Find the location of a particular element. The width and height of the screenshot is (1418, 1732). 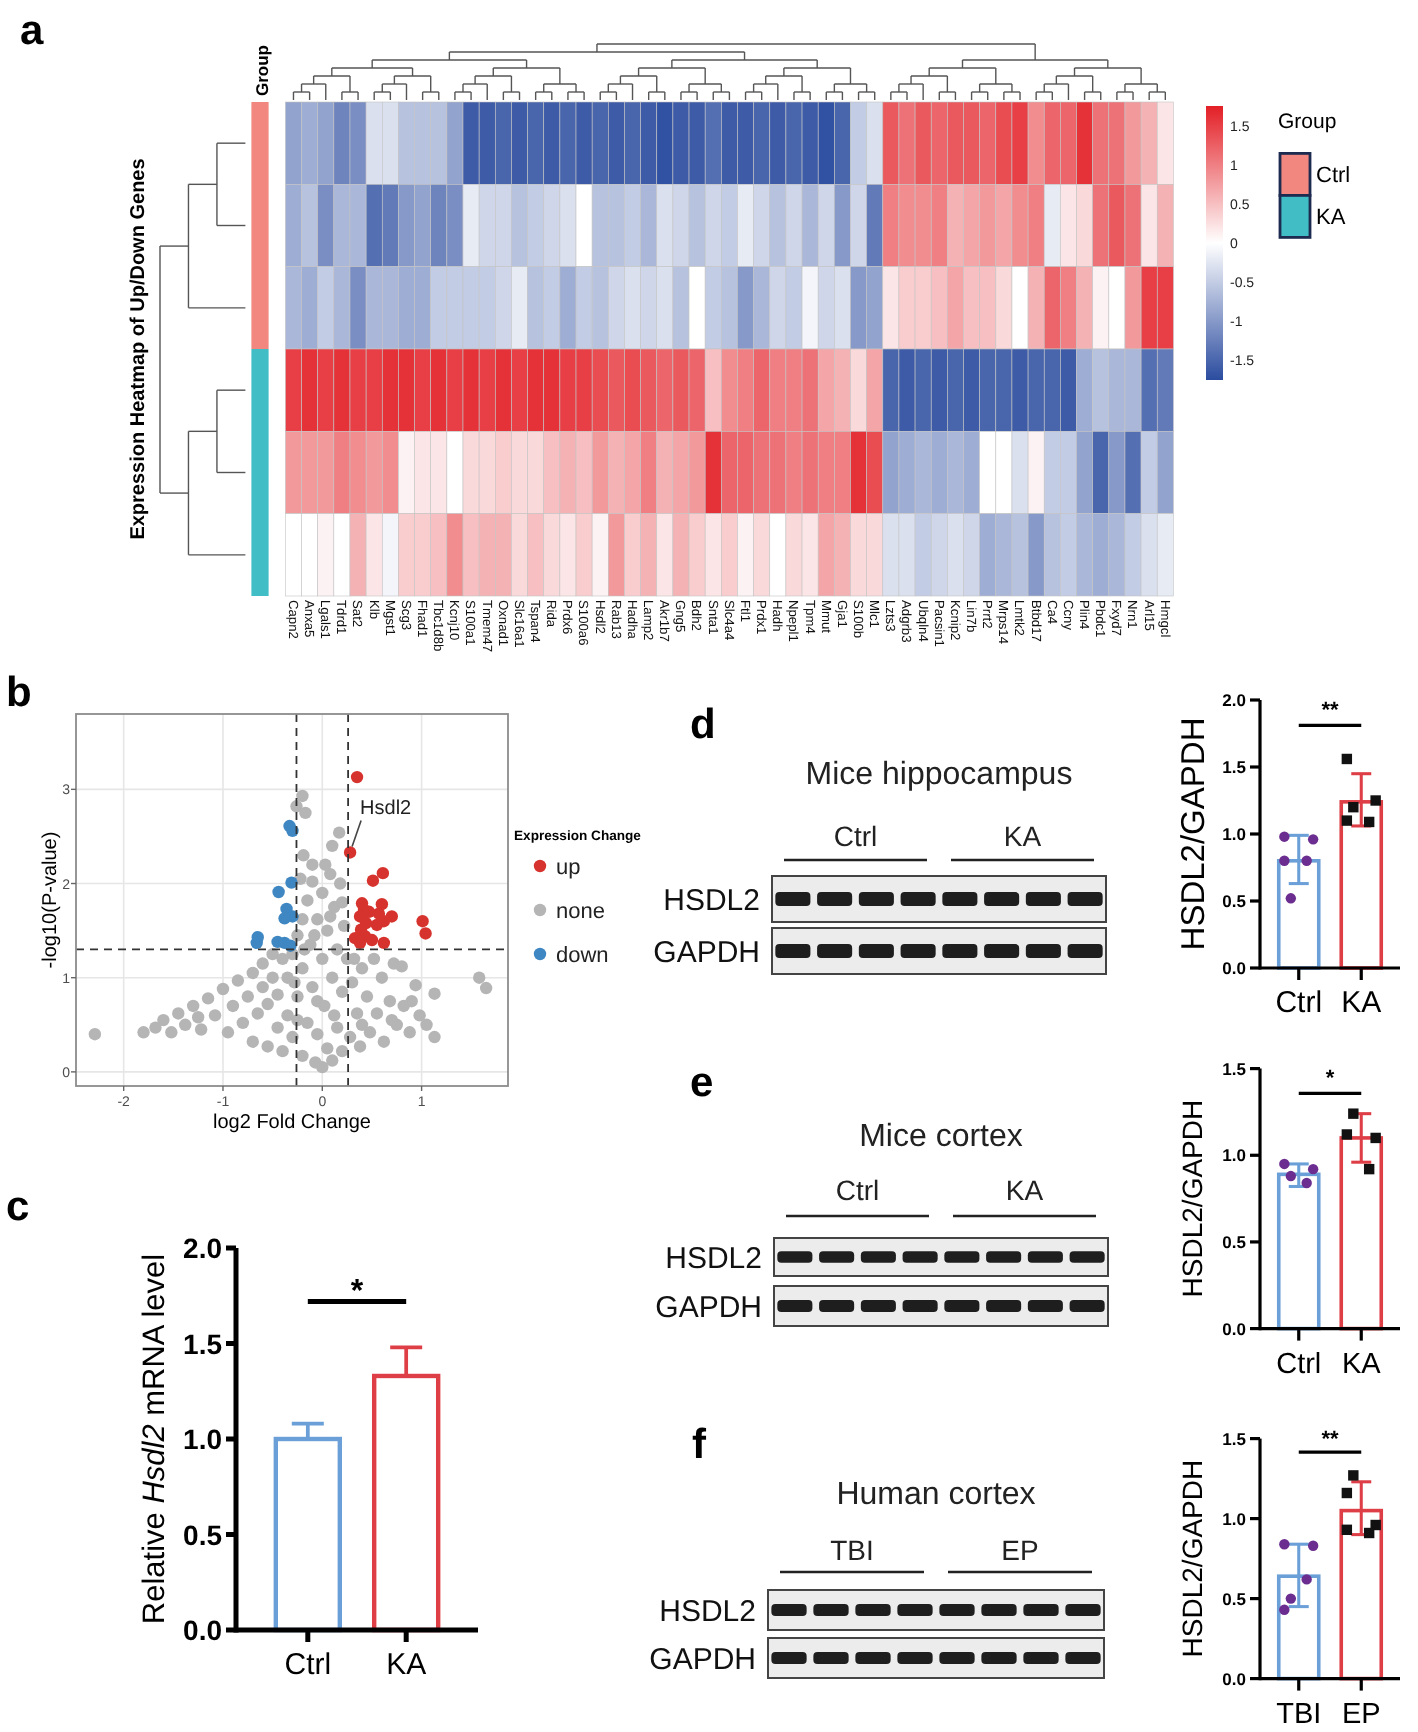

text: Mice cortex is located at coordinates (941, 1137).